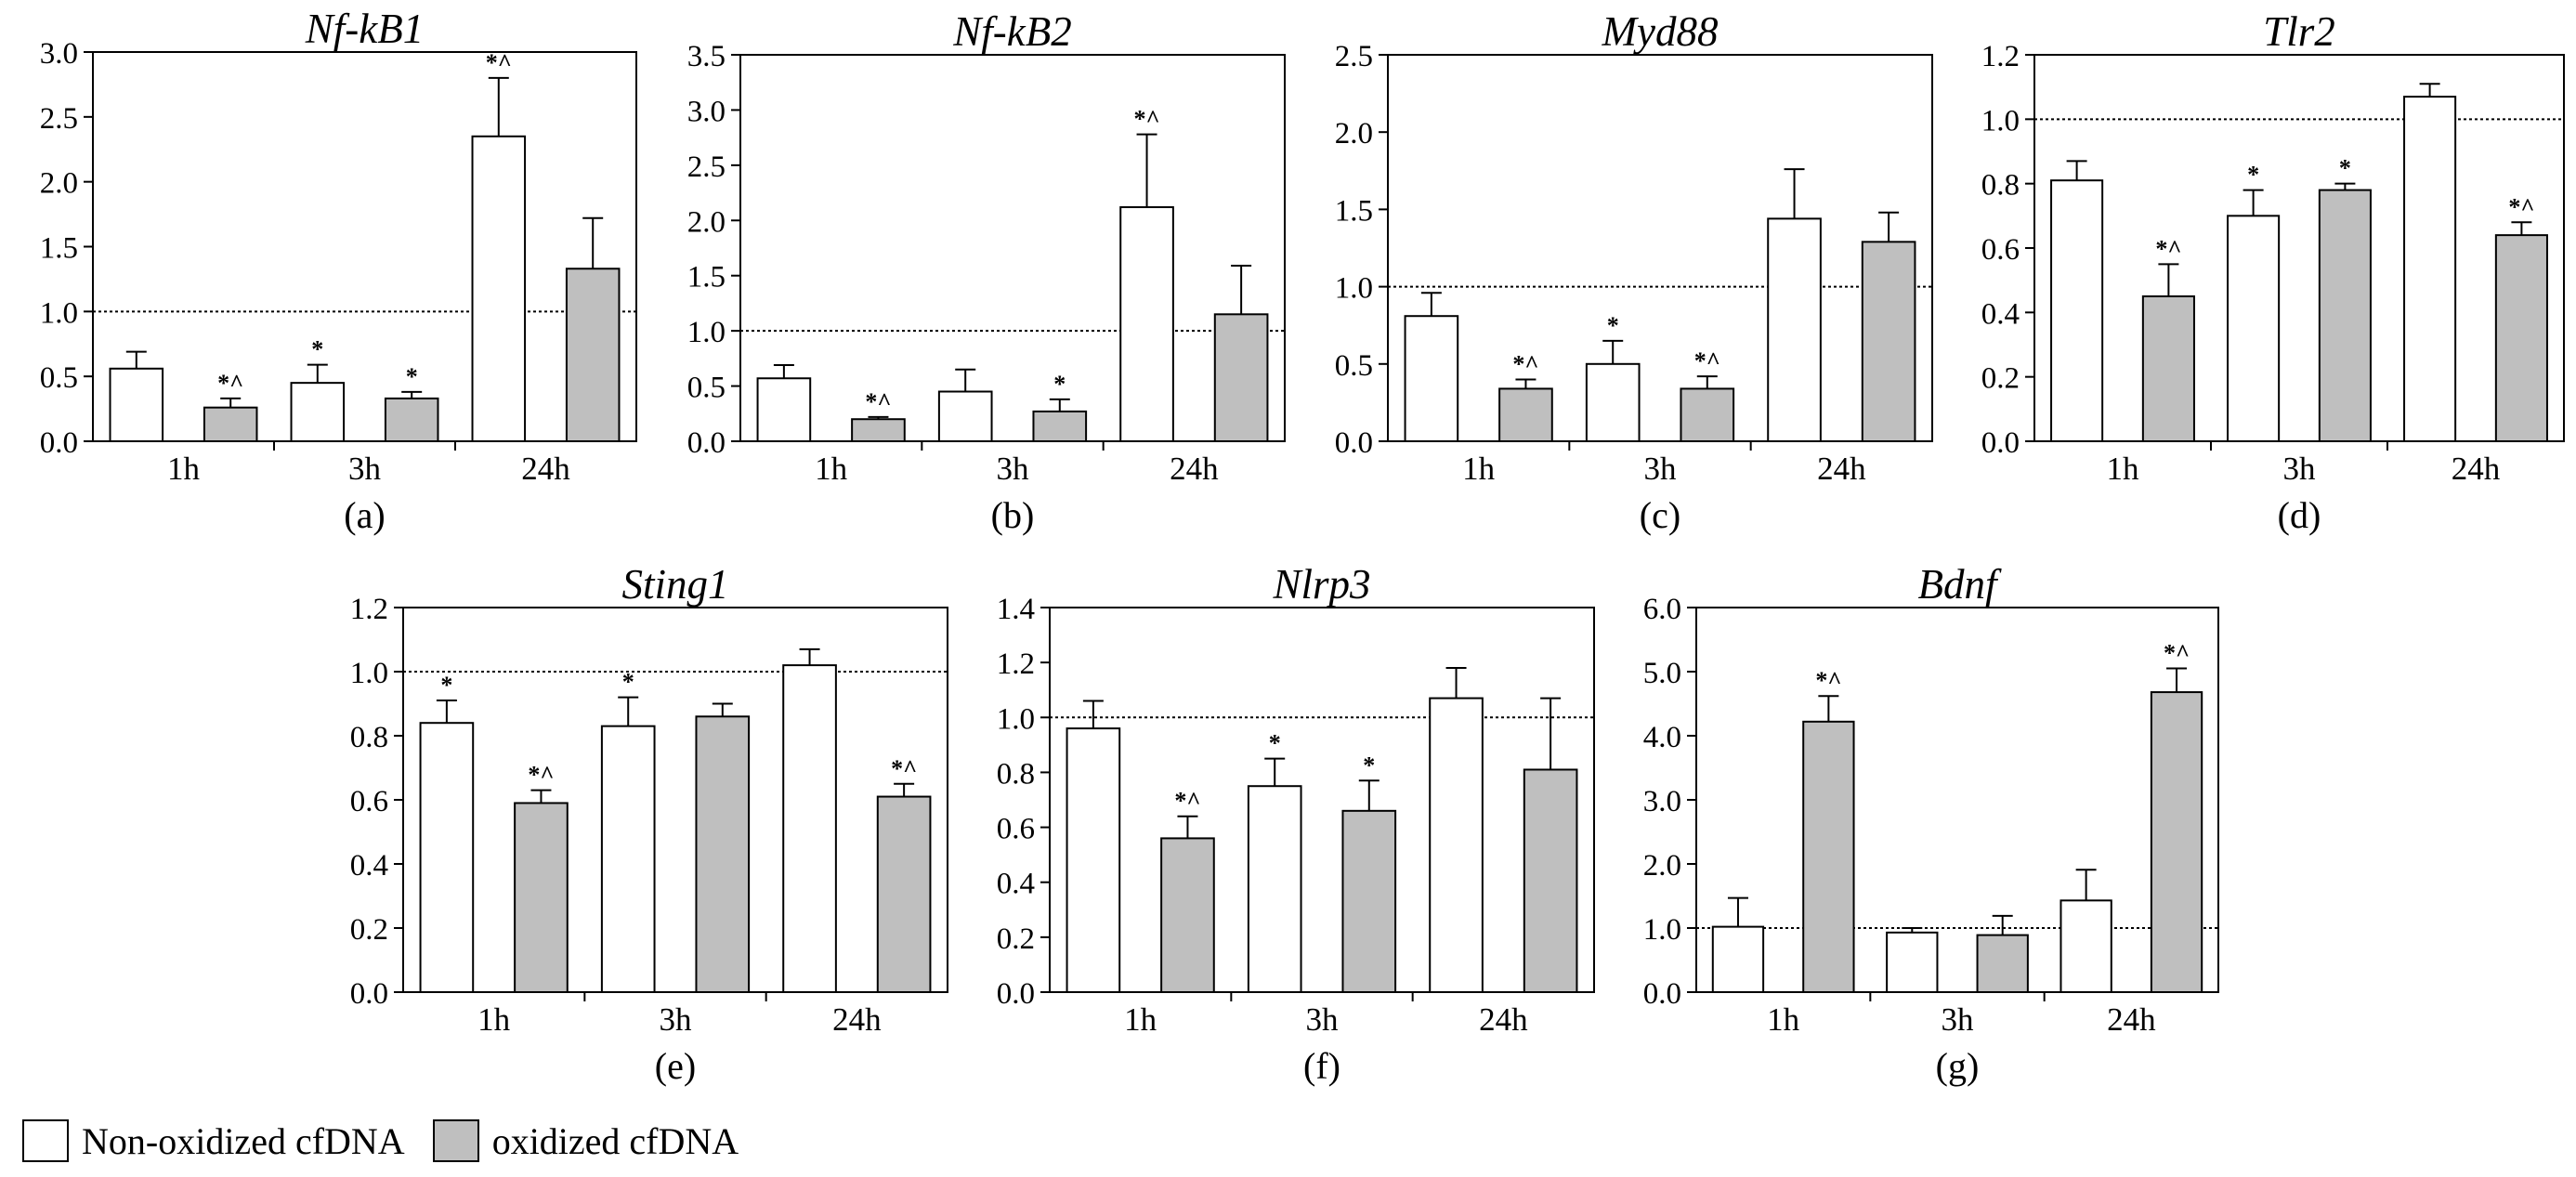 This screenshot has height=1177, width=2576. Describe the element at coordinates (1012, 32) in the screenshot. I see `chart-title: Nf-kB2` at that location.